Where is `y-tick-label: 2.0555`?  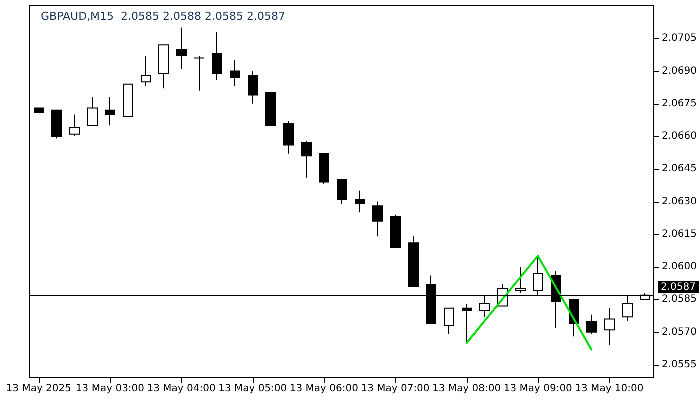
y-tick-label: 2.0555 is located at coordinates (680, 364).